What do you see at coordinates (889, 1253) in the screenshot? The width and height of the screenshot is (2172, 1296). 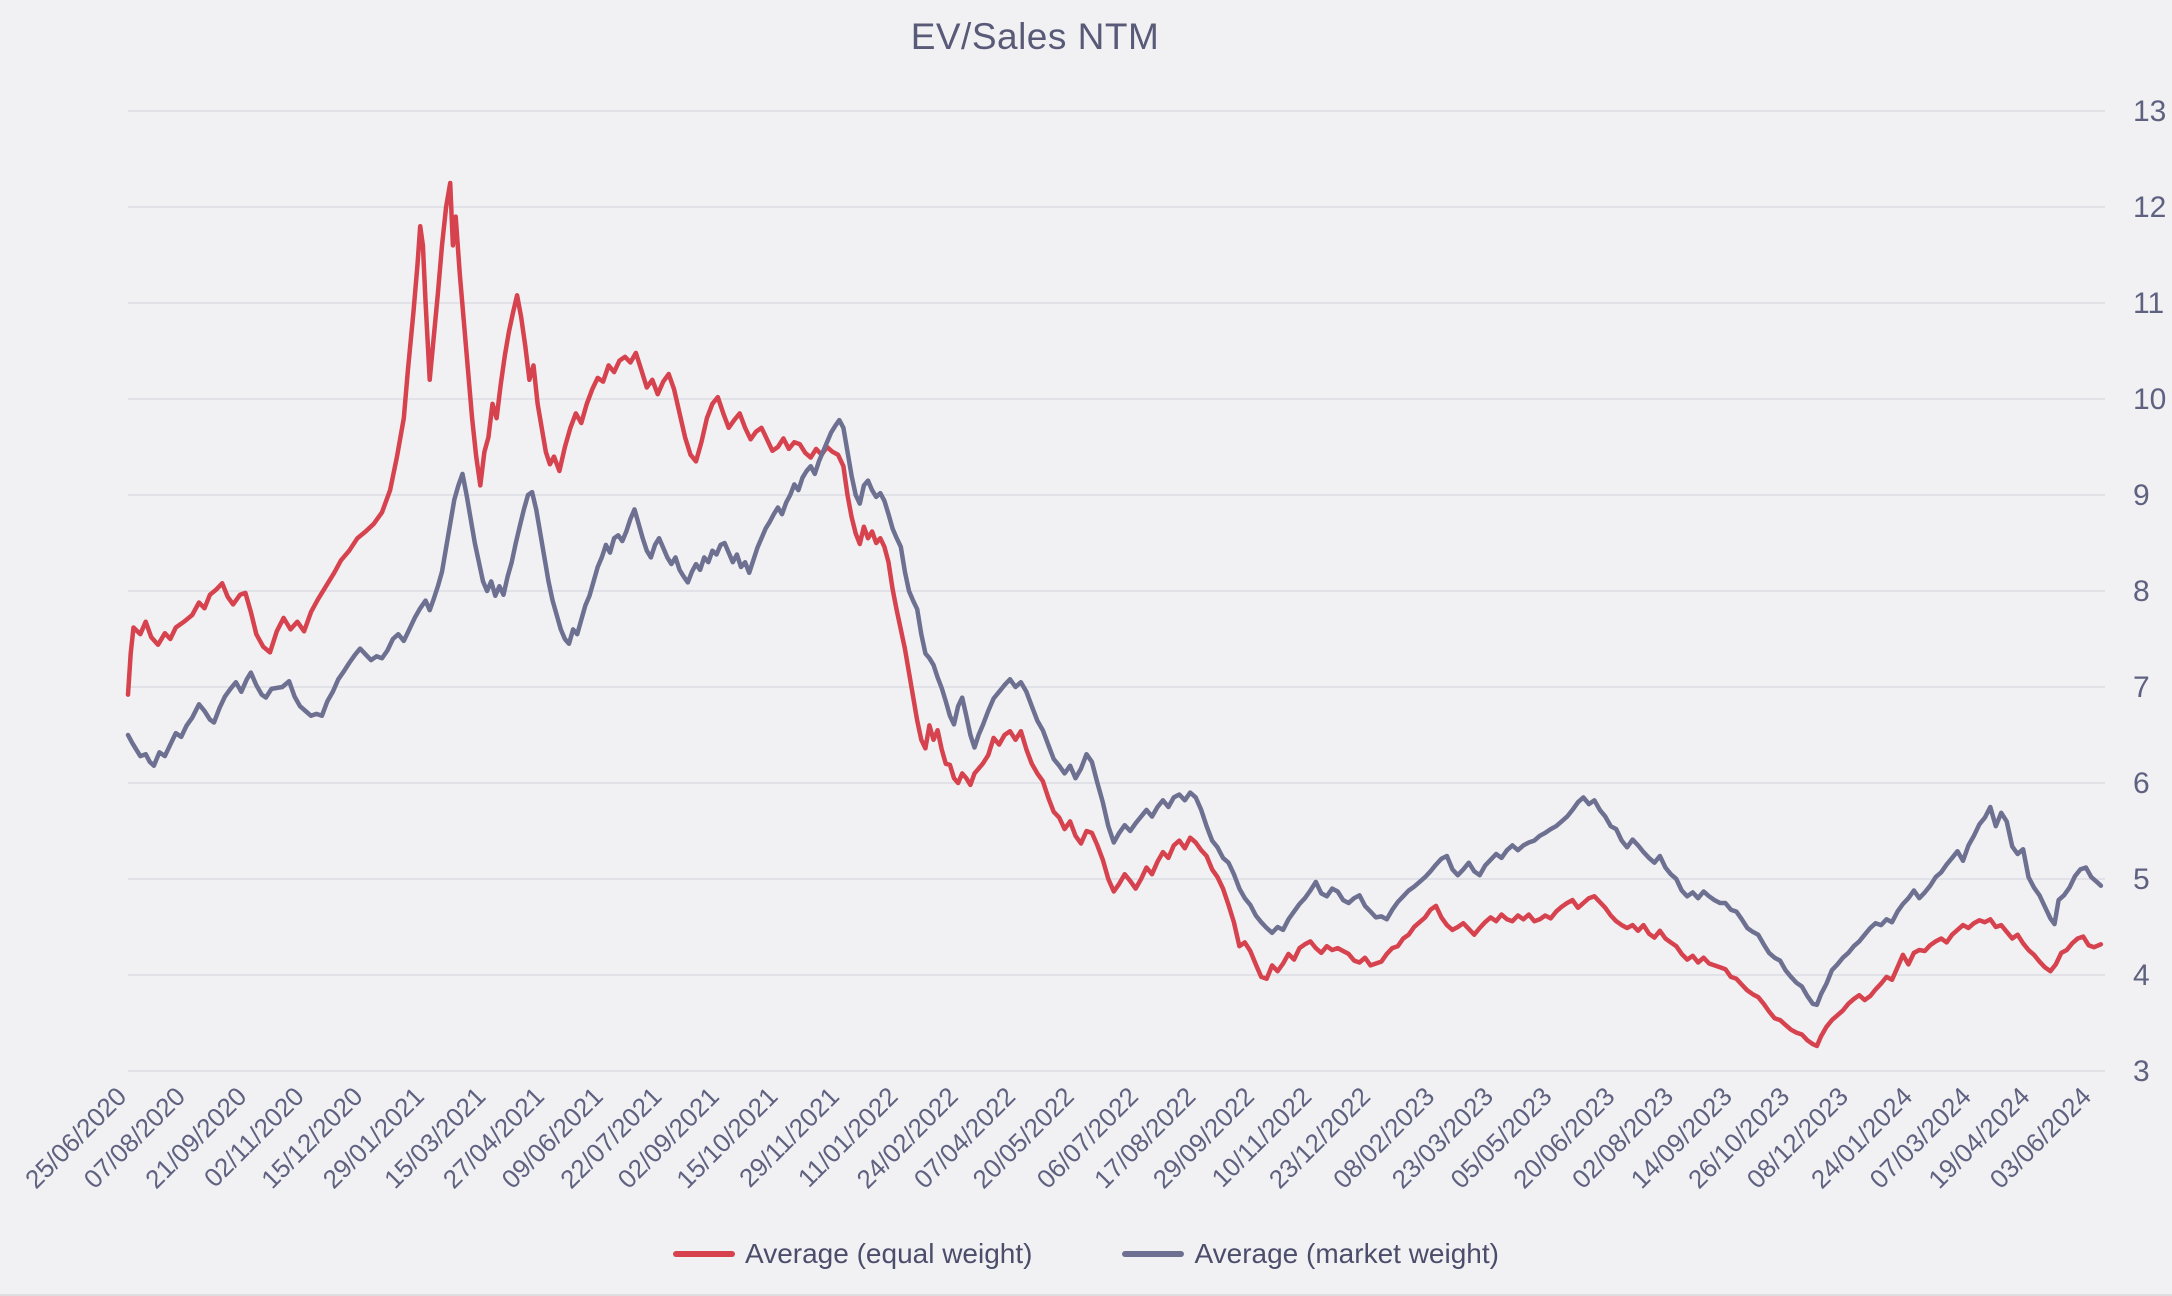 I see `legend-label-equal-weight: Average (equal weight)` at bounding box center [889, 1253].